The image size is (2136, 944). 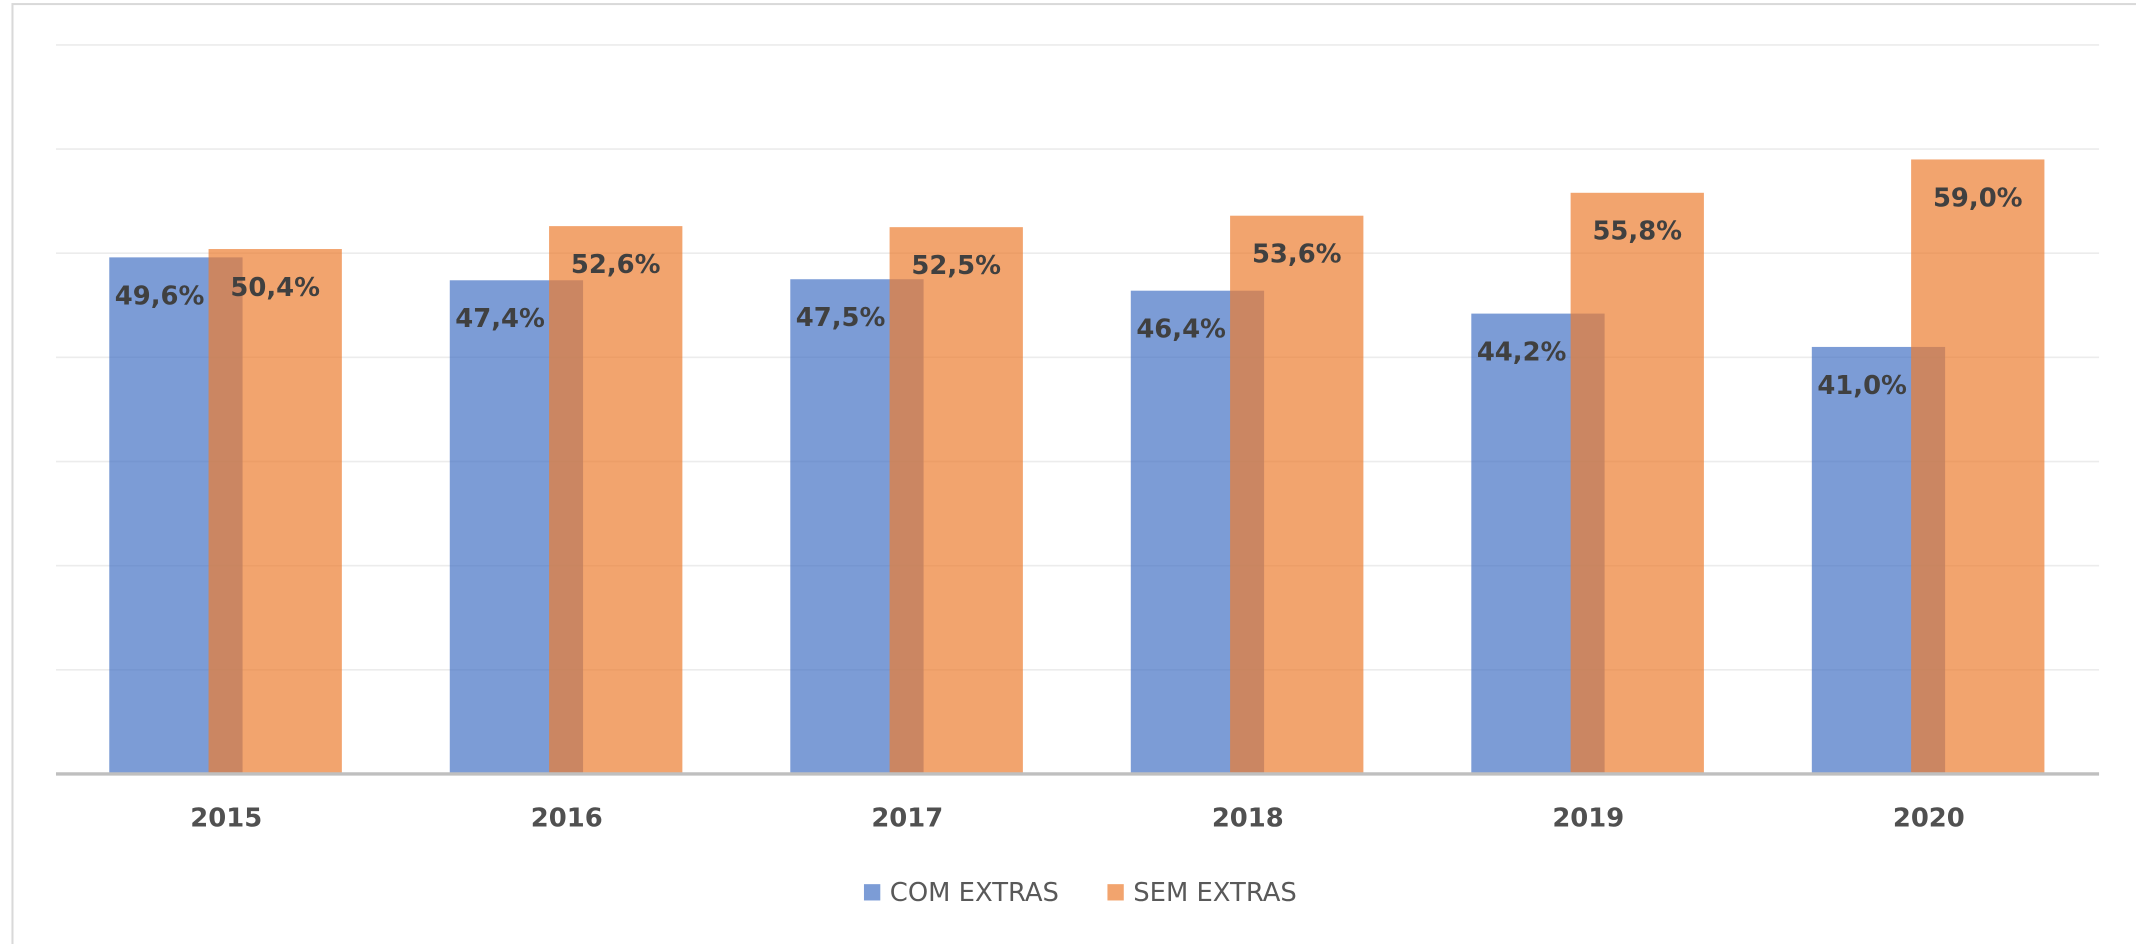 I want to click on x-tick-label: 2016, so click(x=567, y=818).